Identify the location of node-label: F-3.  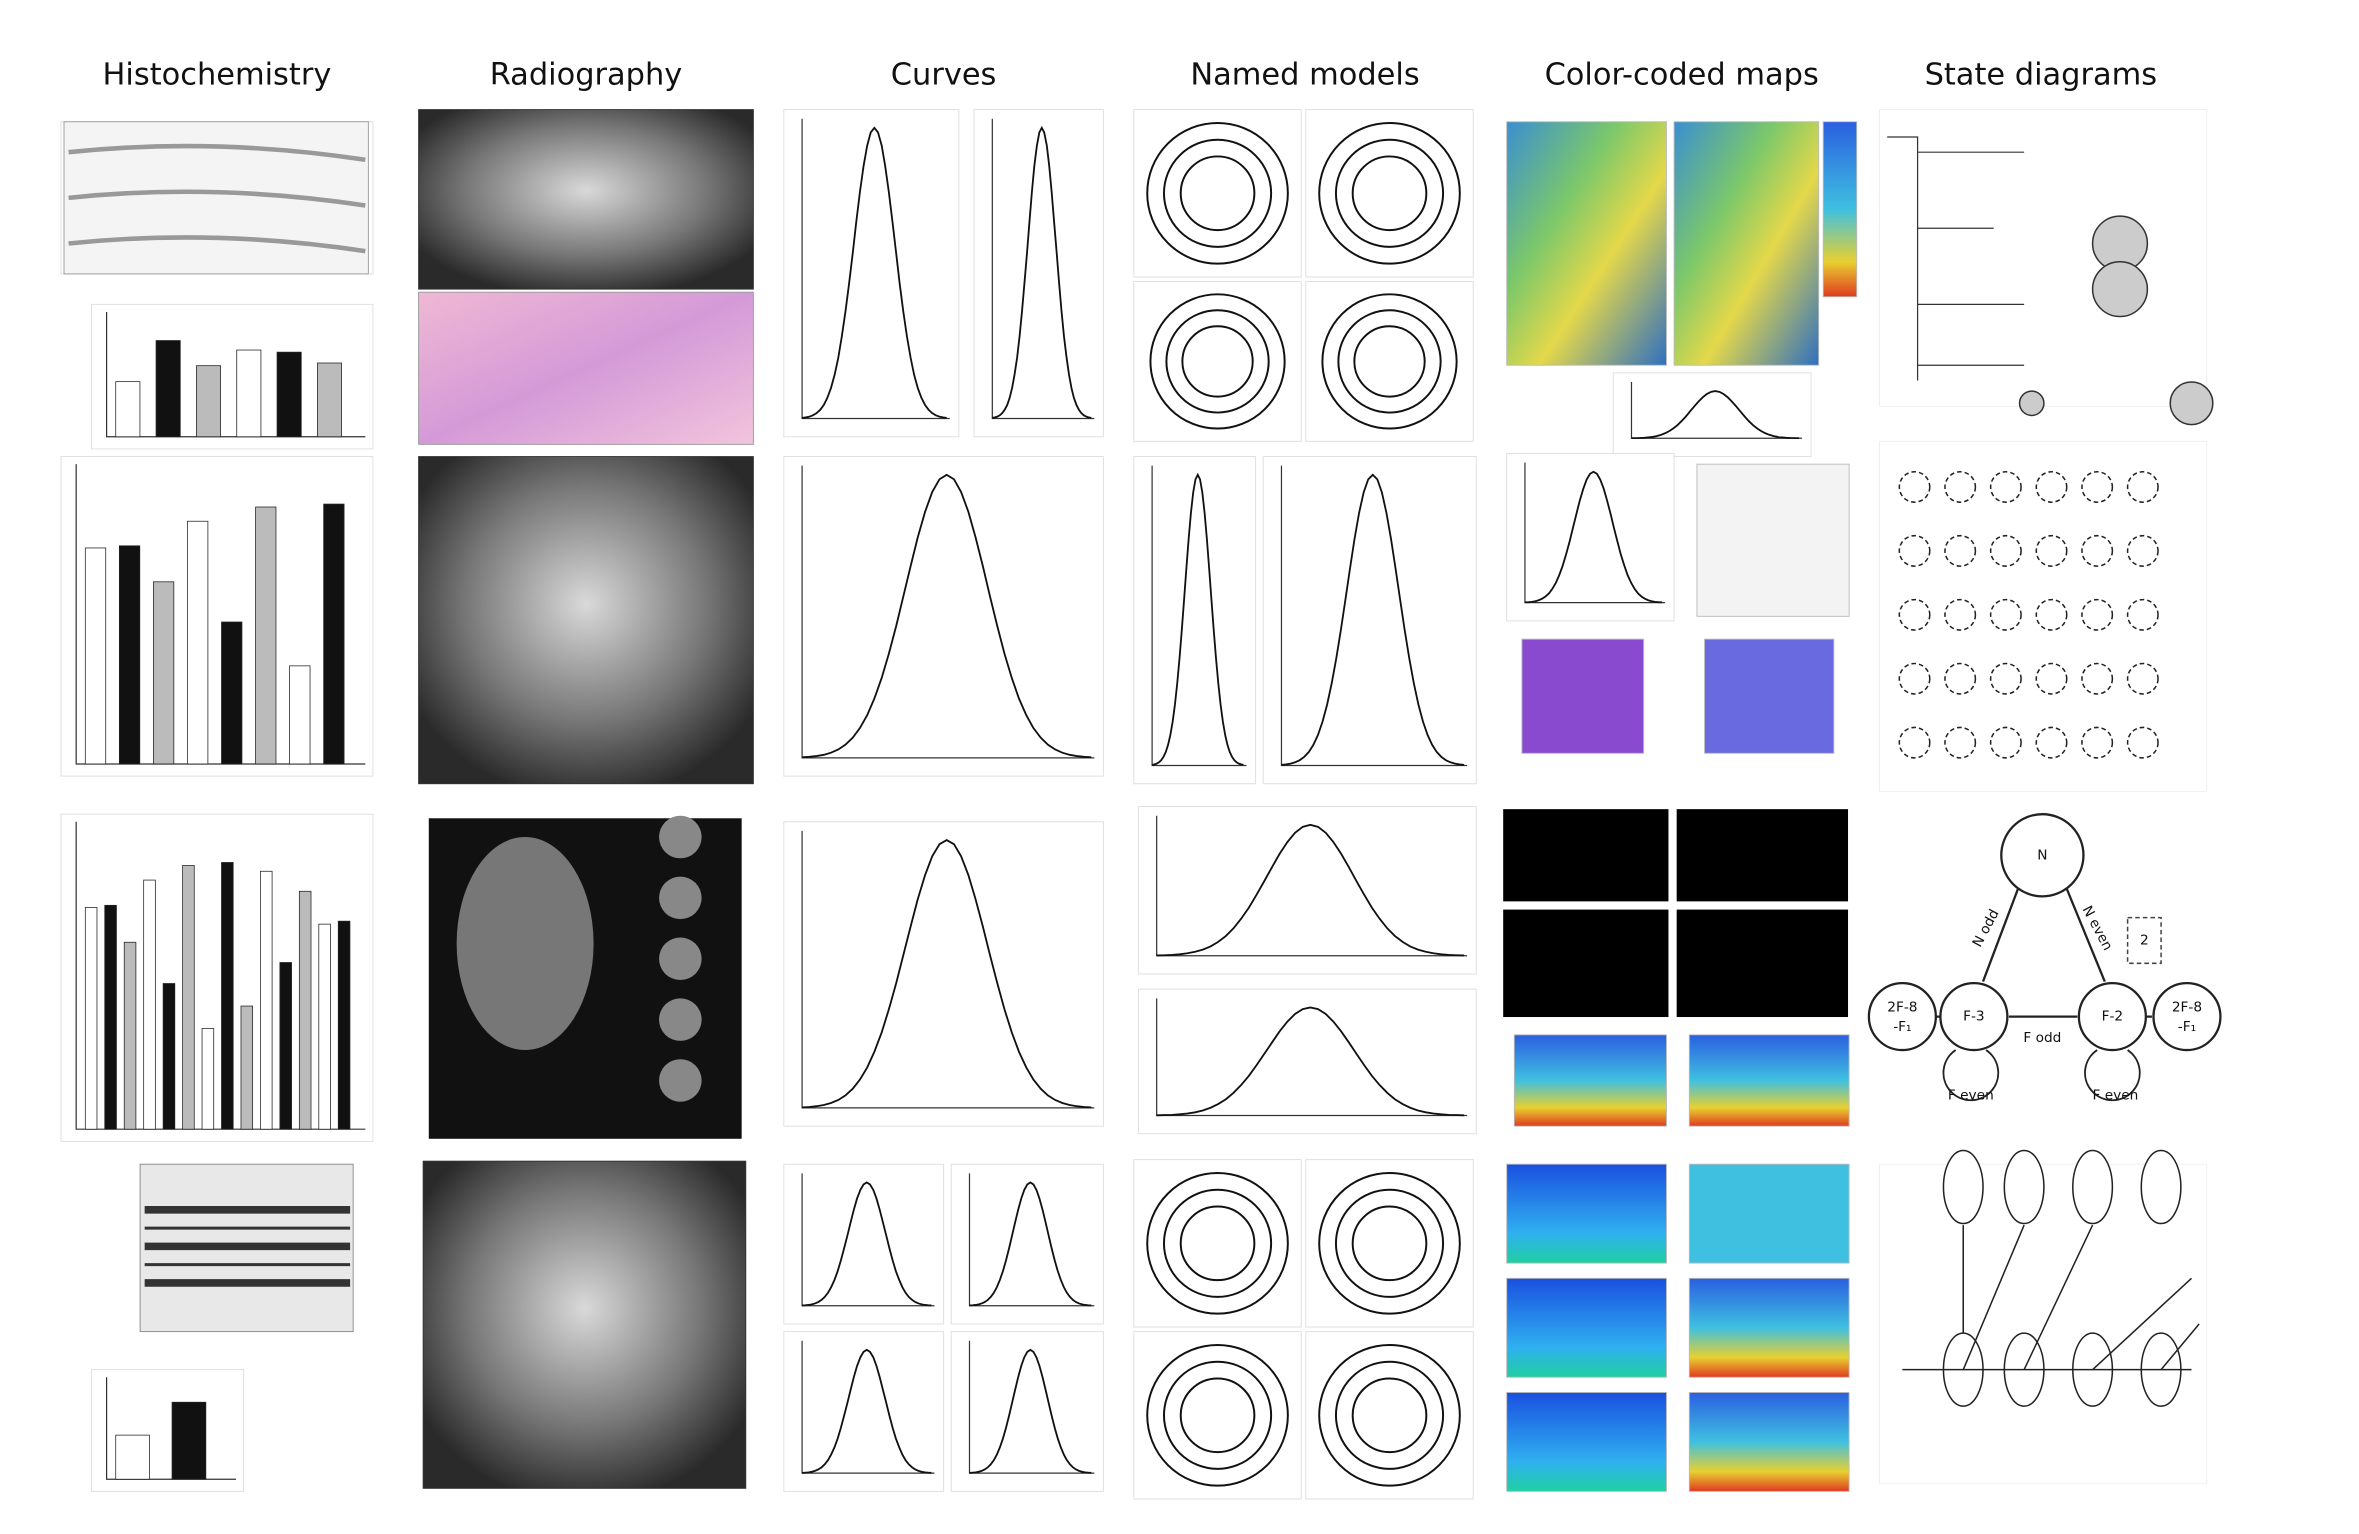
(1974, 1017).